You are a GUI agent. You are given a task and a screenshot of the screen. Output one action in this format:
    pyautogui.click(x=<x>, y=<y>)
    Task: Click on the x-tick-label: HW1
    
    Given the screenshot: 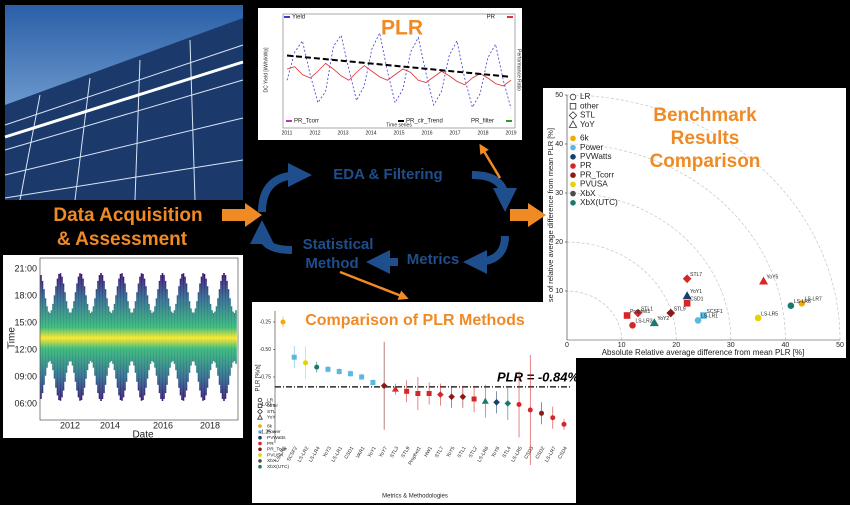 What is the action you would take?
    pyautogui.click(x=428, y=451)
    